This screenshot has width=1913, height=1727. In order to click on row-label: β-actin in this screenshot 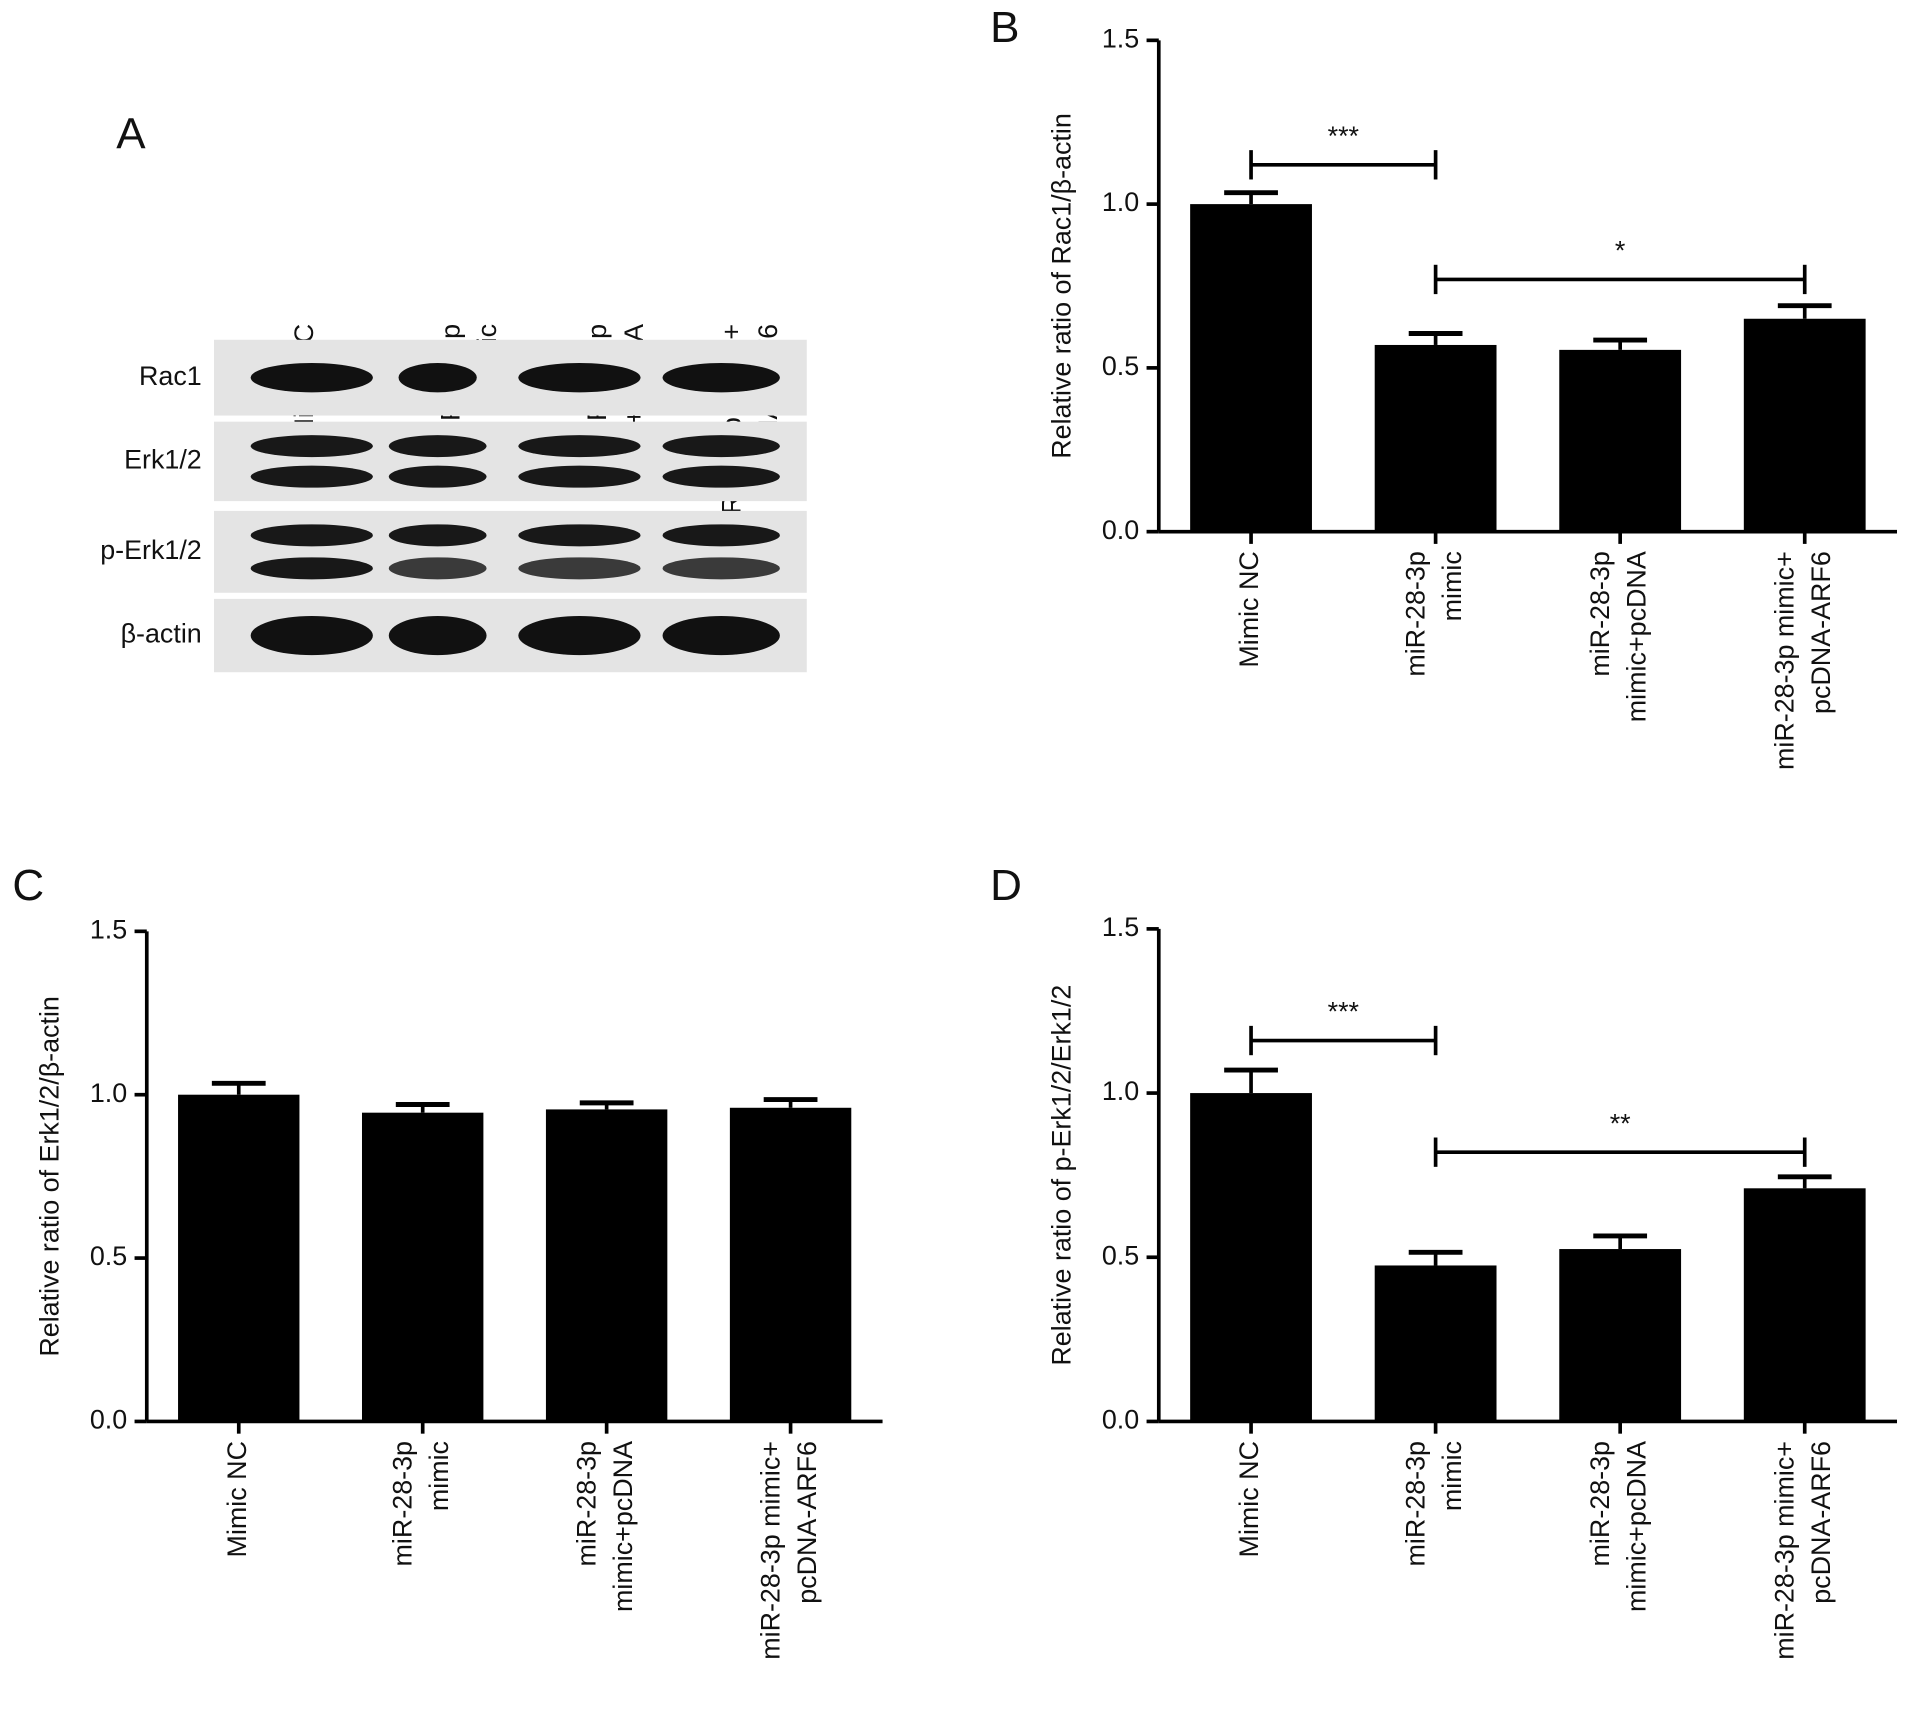, I will do `click(161, 634)`.